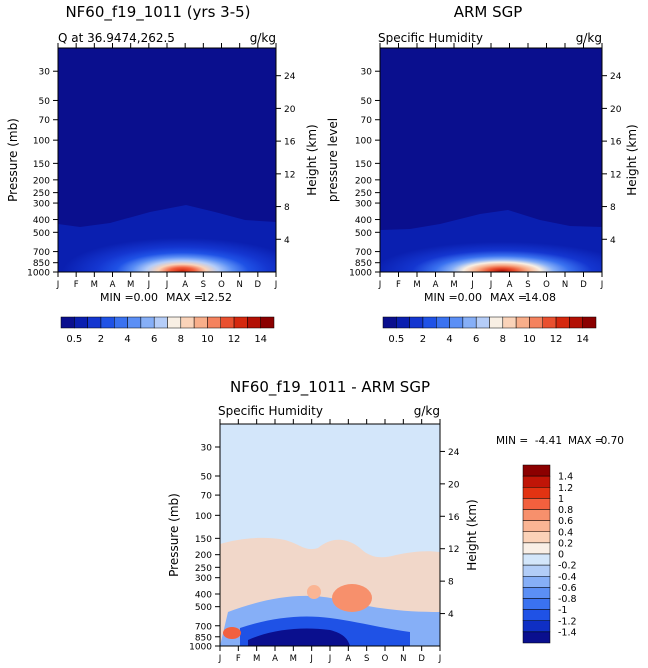  Describe the element at coordinates (286, 159) in the screenshot. I see `model-y2-ticks: 4 8 12 16 20 24` at that location.